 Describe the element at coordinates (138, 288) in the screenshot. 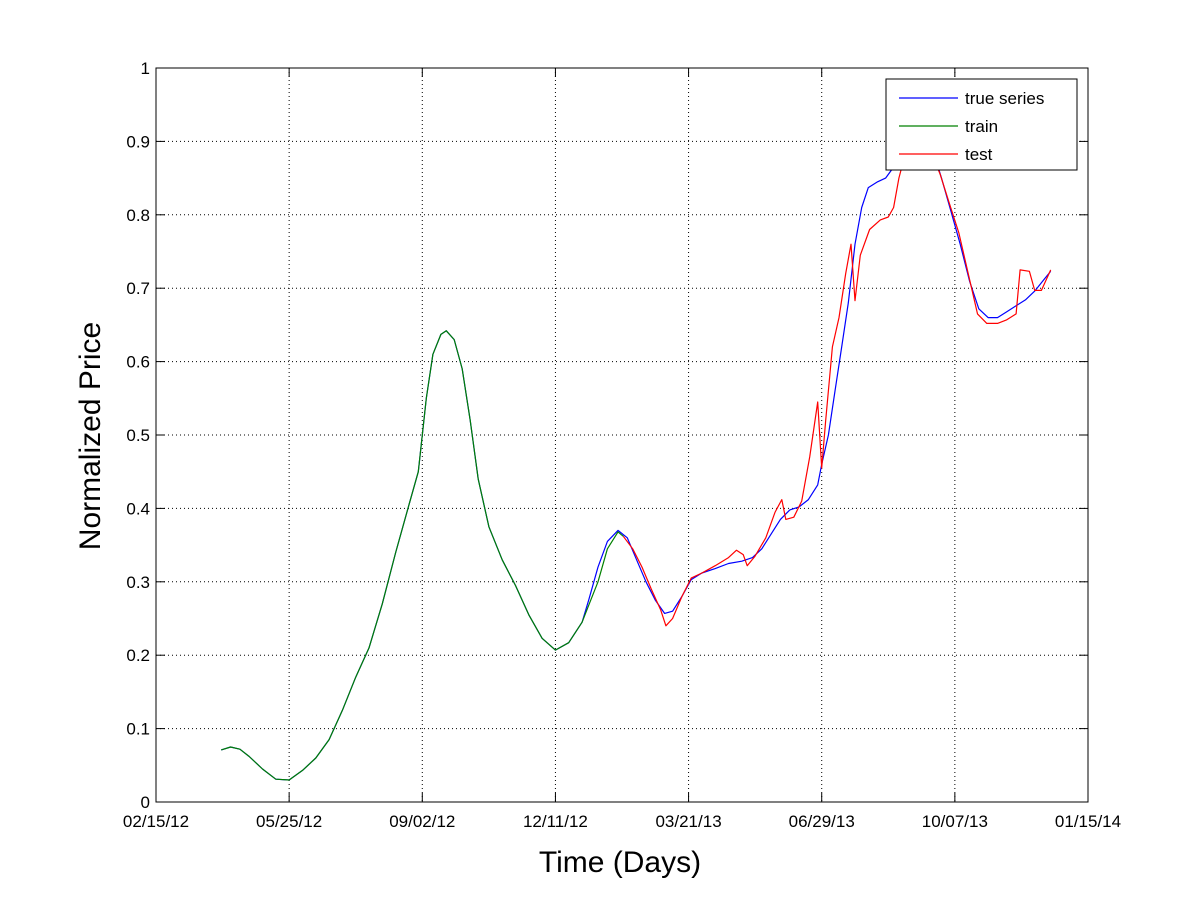

I see `y-tick-label: 0.7` at that location.